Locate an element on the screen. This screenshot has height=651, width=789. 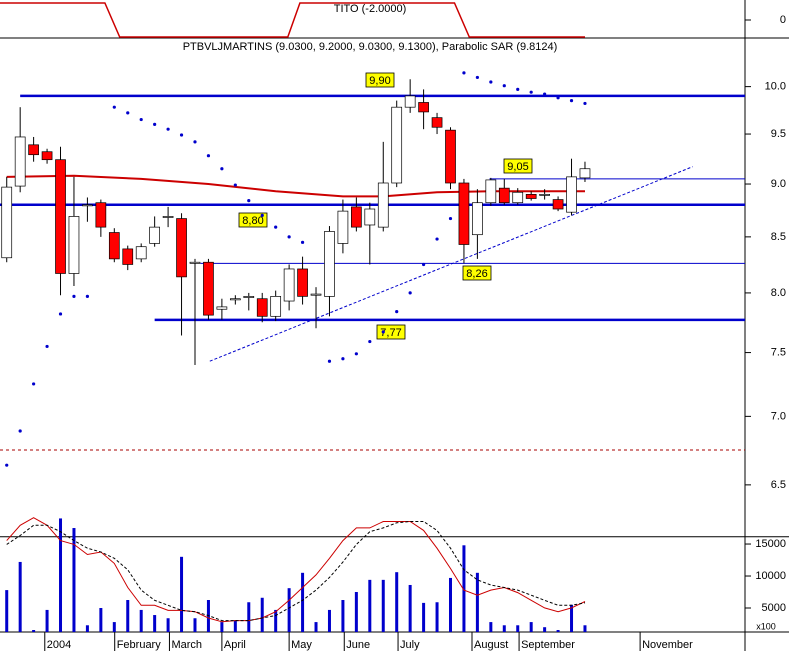
x-tick-label: March is located at coordinates (186, 645).